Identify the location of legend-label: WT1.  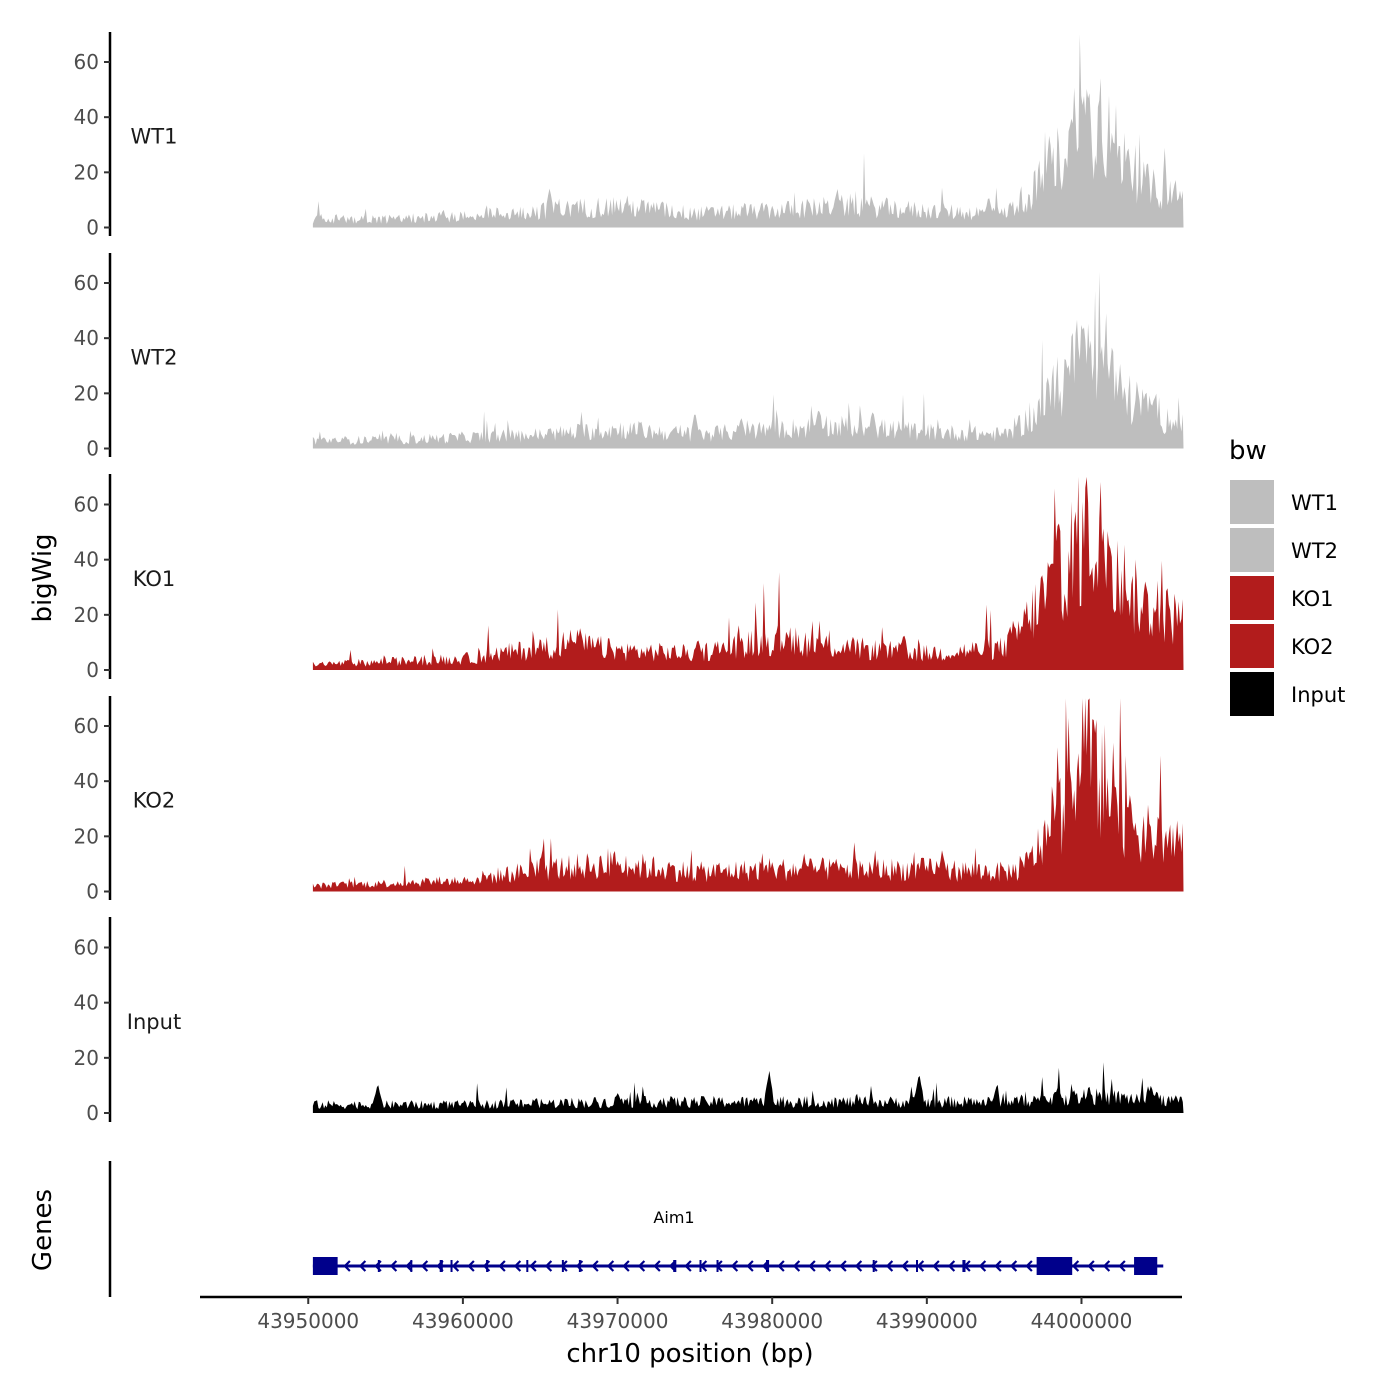
(1314, 503).